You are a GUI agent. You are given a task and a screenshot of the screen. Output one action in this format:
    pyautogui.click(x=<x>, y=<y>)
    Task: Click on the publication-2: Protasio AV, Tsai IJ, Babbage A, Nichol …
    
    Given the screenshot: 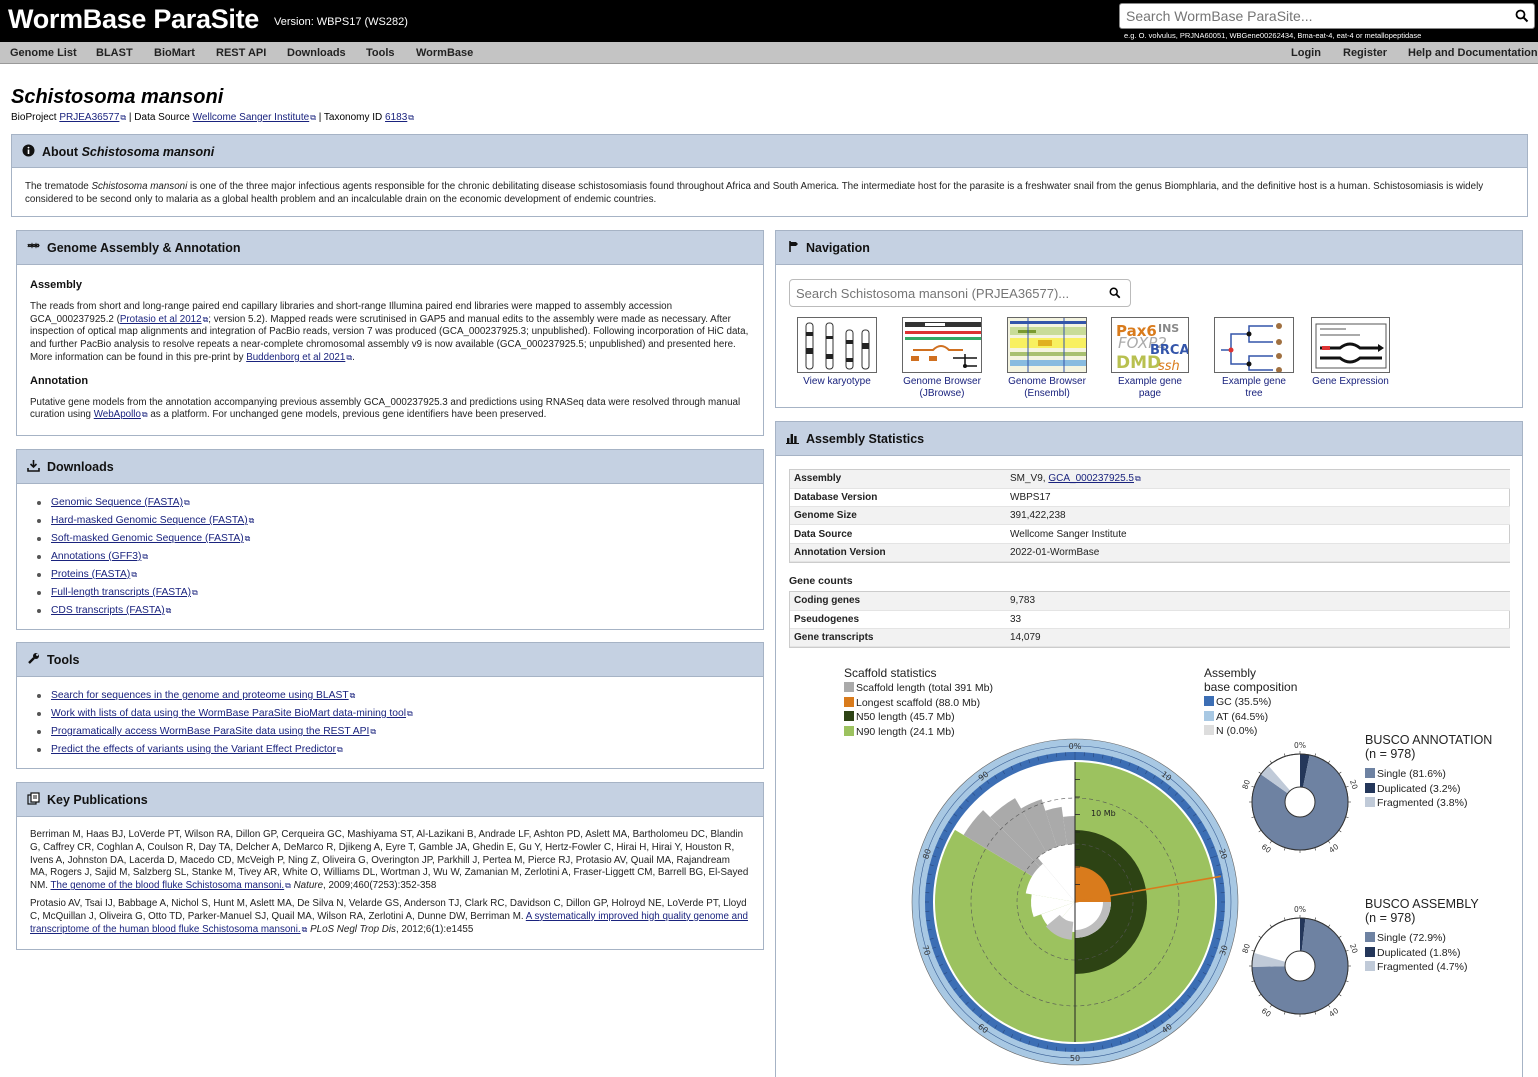 What is the action you would take?
    pyautogui.click(x=390, y=917)
    